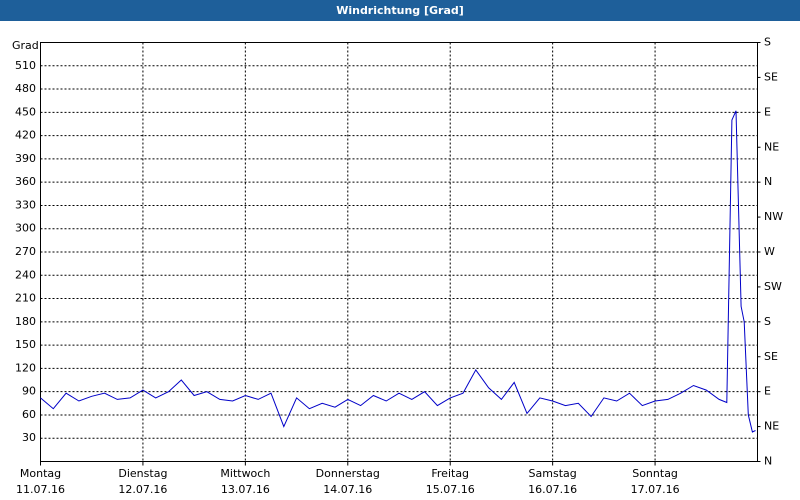  Describe the element at coordinates (552, 489) in the screenshot. I see `x-tick-label: 16.07.16` at that location.